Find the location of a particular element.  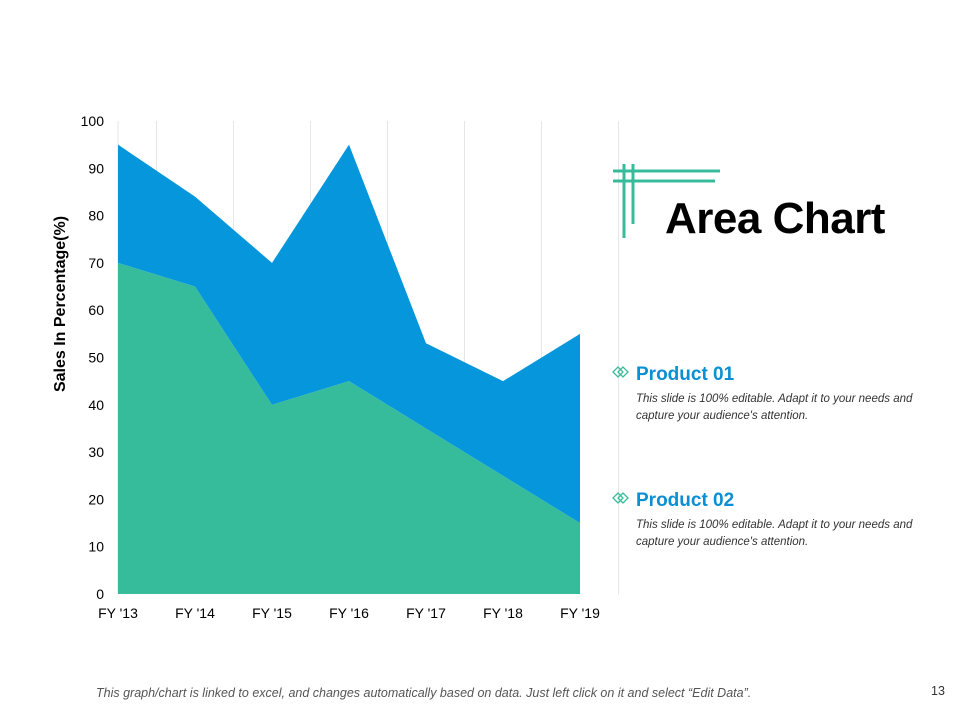

slide-title: Area Chart is located at coordinates (775, 218).